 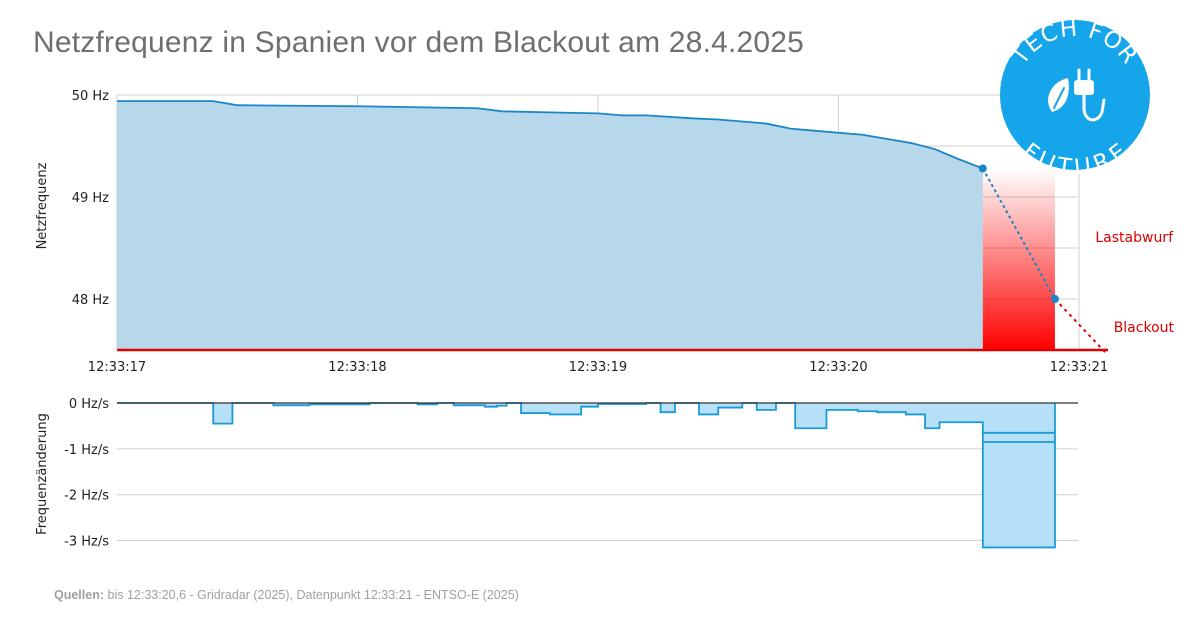 What do you see at coordinates (838, 367) in the screenshot?
I see `x-tick-label: 12:33:20` at bounding box center [838, 367].